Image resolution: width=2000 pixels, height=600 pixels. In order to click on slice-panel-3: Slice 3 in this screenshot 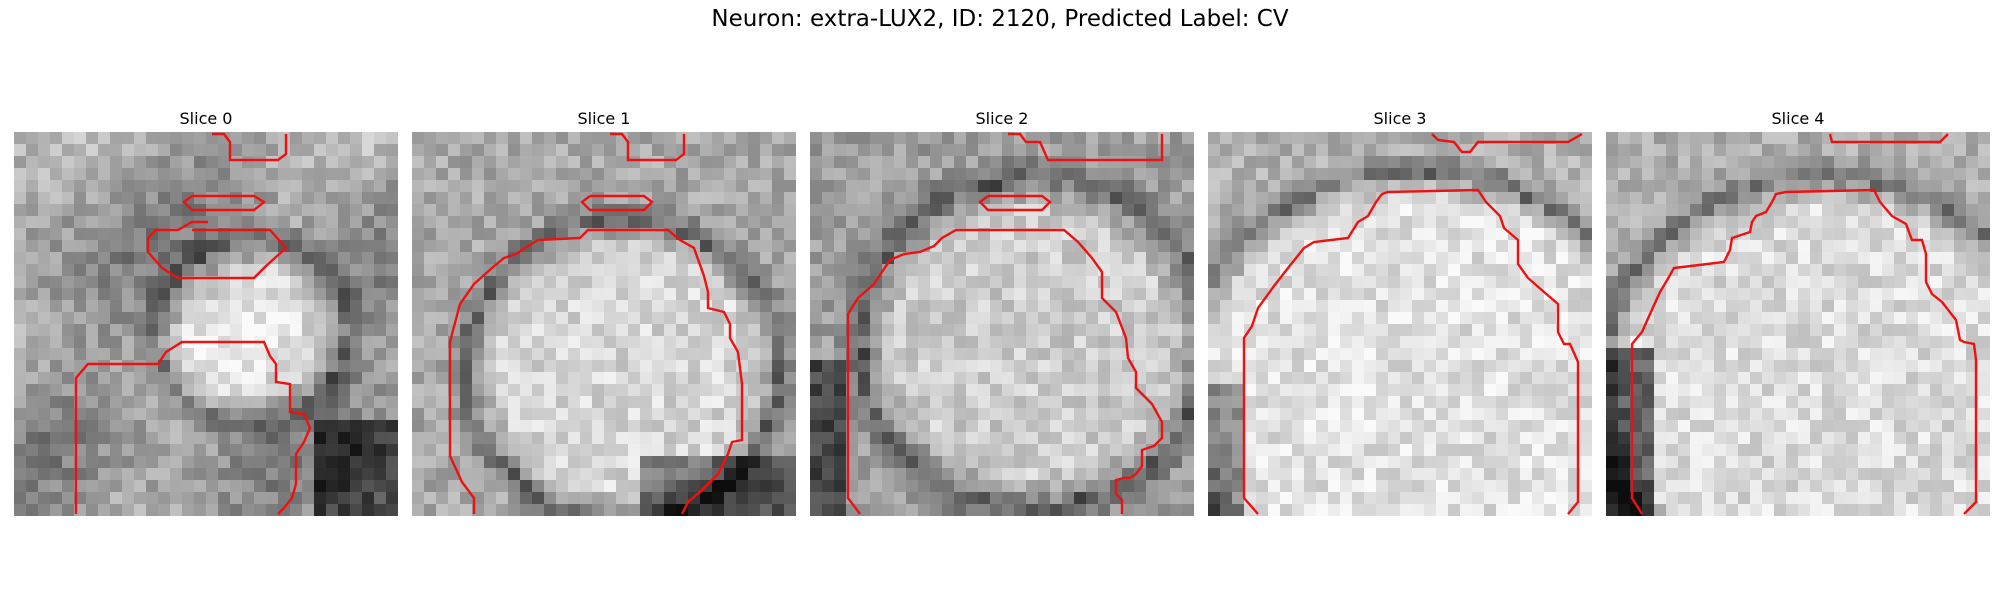, I will do `click(1400, 312)`.